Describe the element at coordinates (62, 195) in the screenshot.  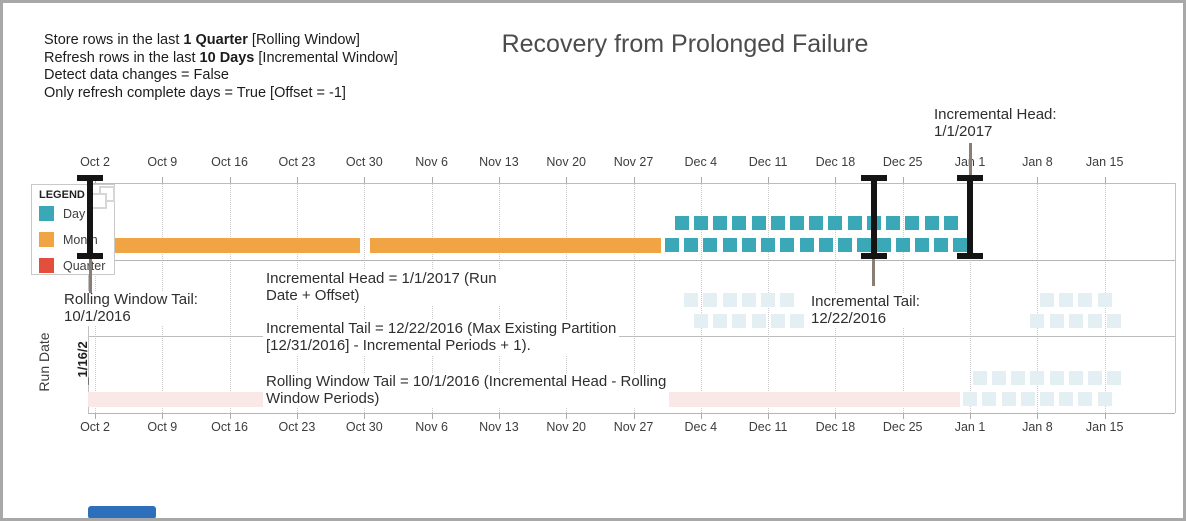
I see `legend-title: LEGEND` at that location.